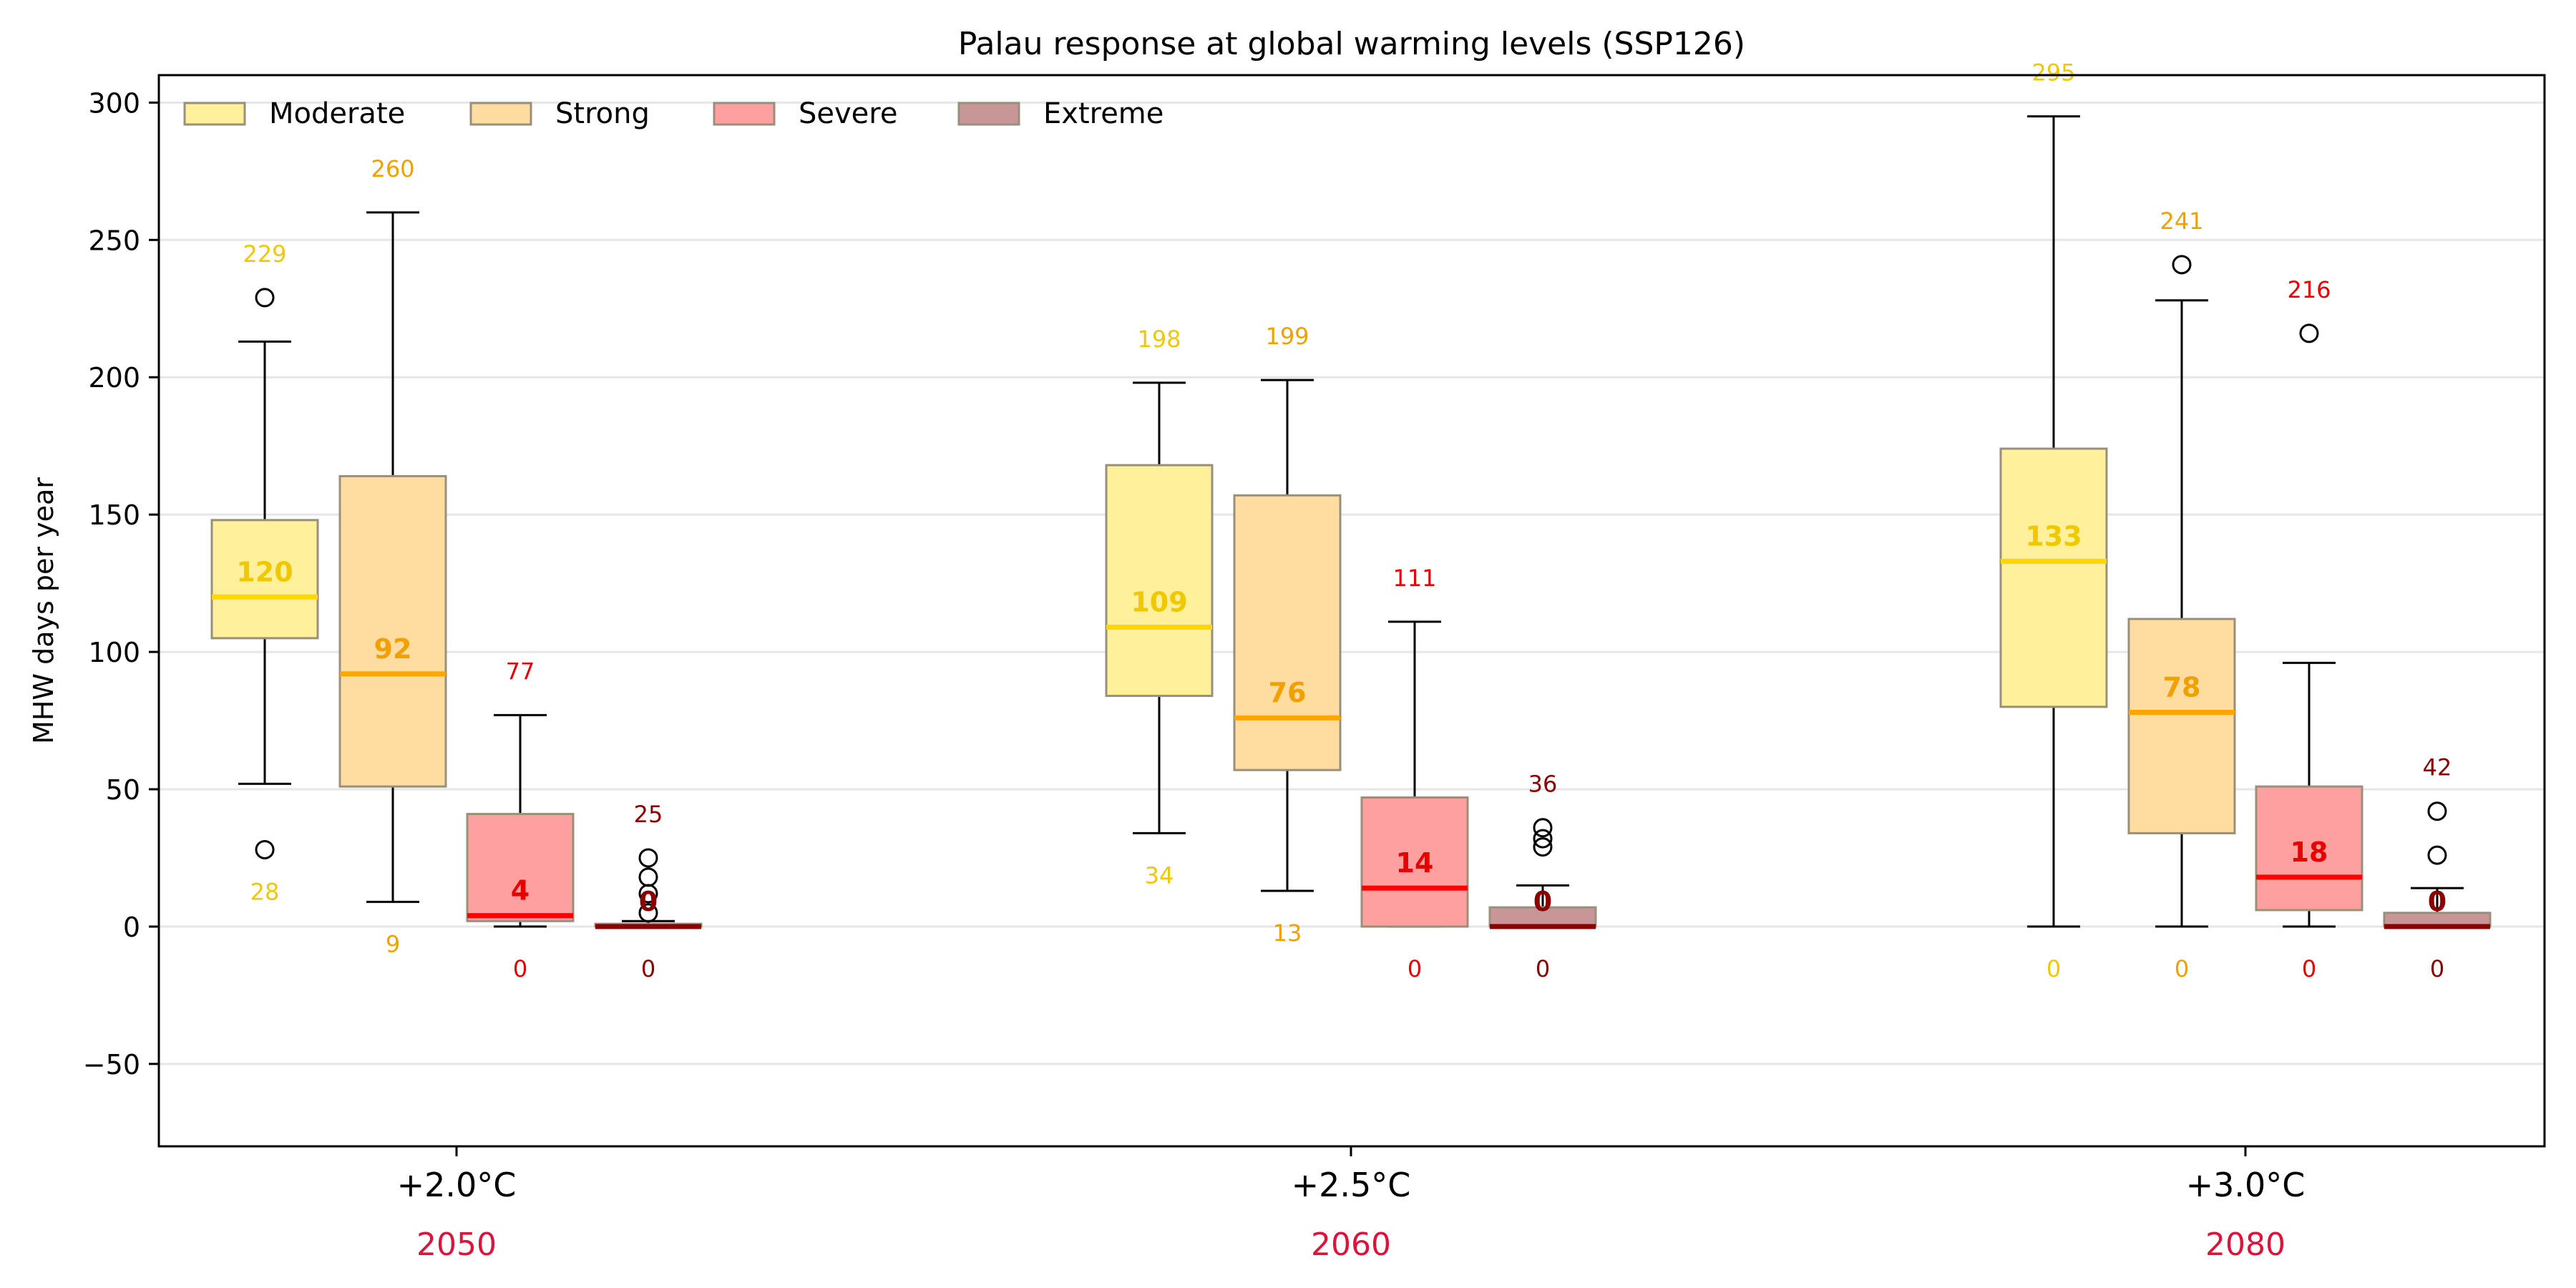 The width and height of the screenshot is (2576, 1288). I want to click on year-label: 2060, so click(1351, 1244).